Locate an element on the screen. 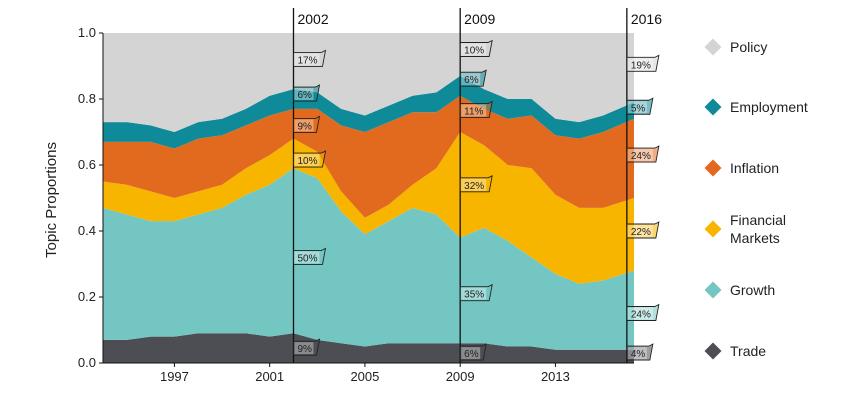 Image resolution: width=852 pixels, height=404 pixels. flag-2002-financial-markets: 10% is located at coordinates (310, 159).